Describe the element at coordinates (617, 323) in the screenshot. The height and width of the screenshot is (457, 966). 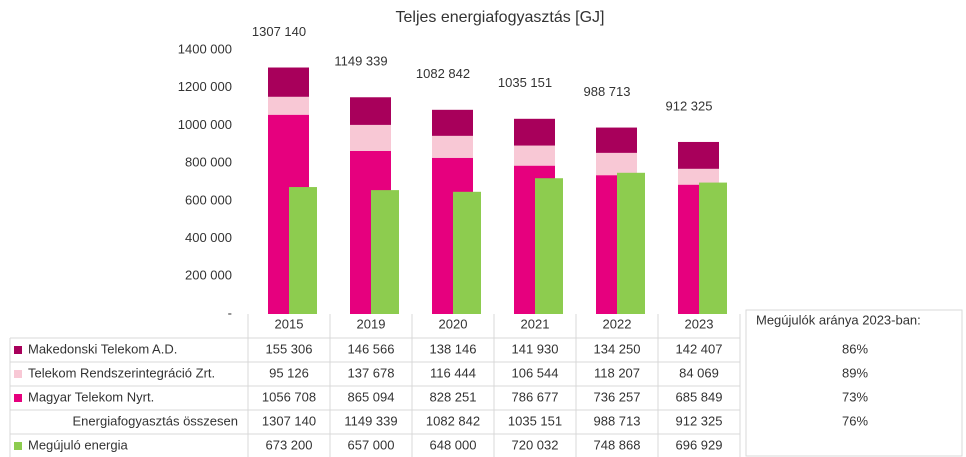
I see `x-tick-label: 2022` at that location.